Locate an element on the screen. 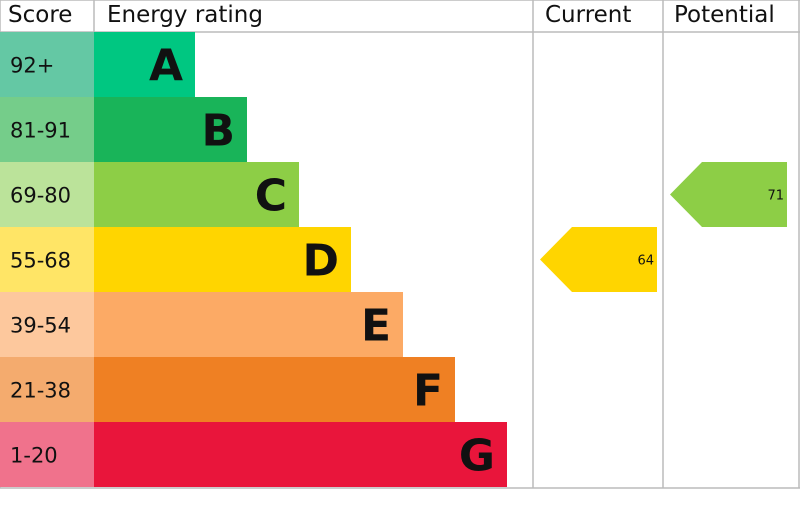 The width and height of the screenshot is (800, 520). band-letter-g: G is located at coordinates (477, 456).